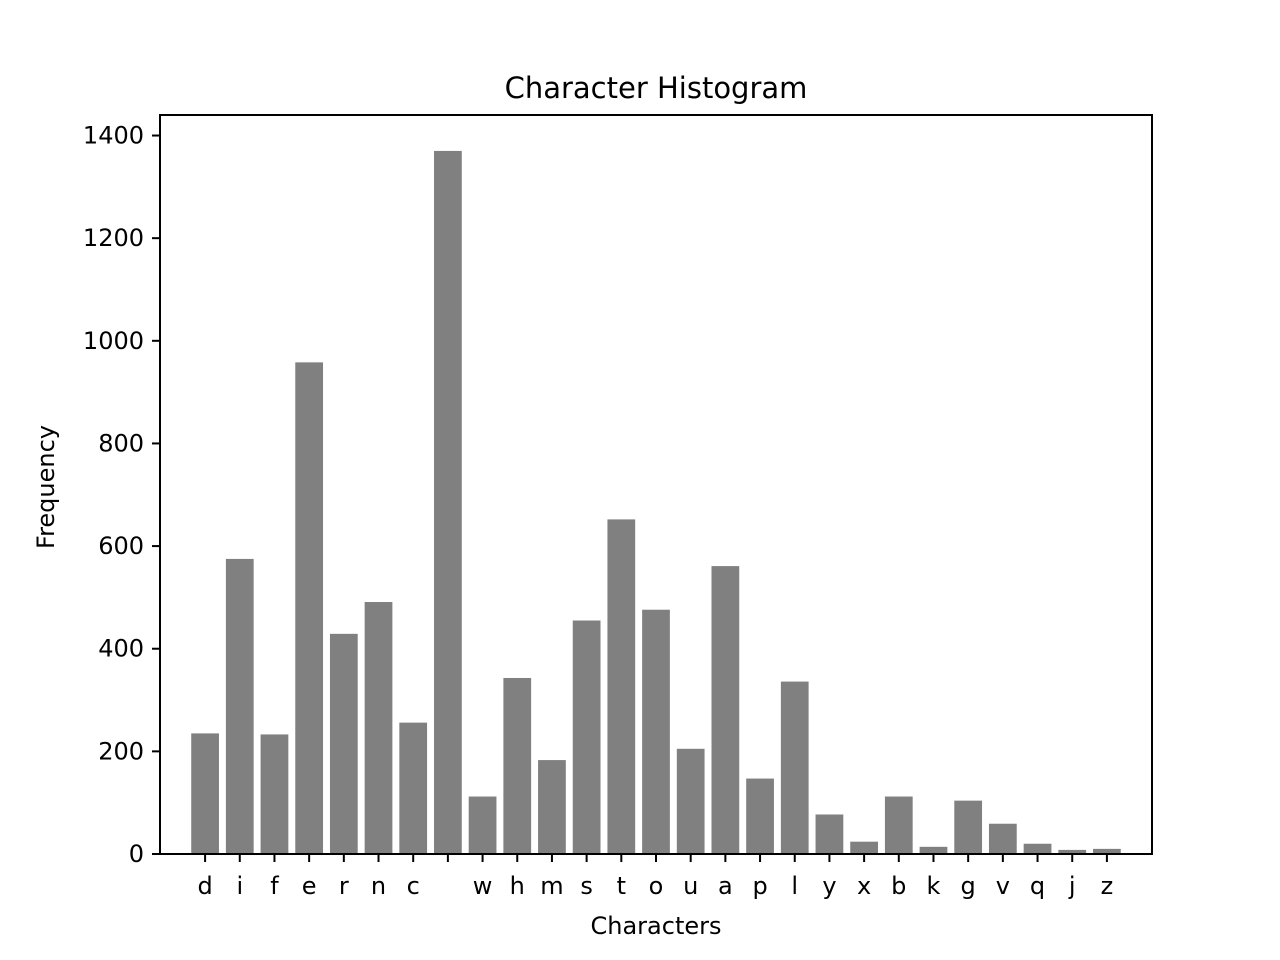  I want to click on y-axis: 0 200 400 600 800 1000 1200 1400, so click(121, 495).